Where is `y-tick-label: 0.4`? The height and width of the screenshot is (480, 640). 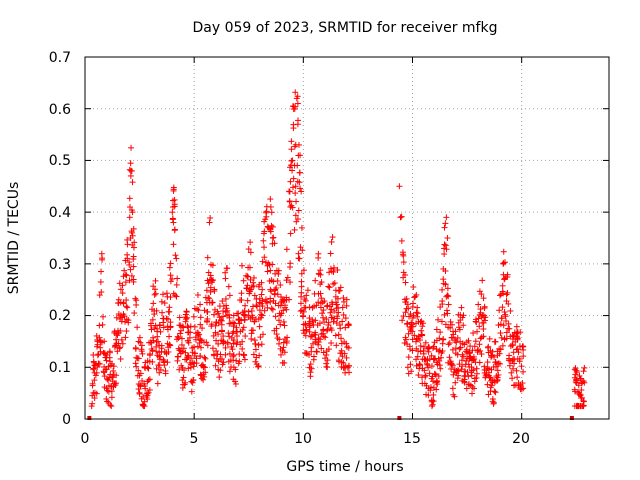 y-tick-label: 0.4 is located at coordinates (60, 213).